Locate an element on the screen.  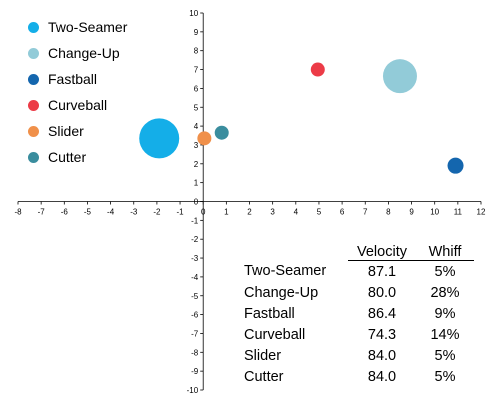
legend-label: Curveball is located at coordinates (78, 105).